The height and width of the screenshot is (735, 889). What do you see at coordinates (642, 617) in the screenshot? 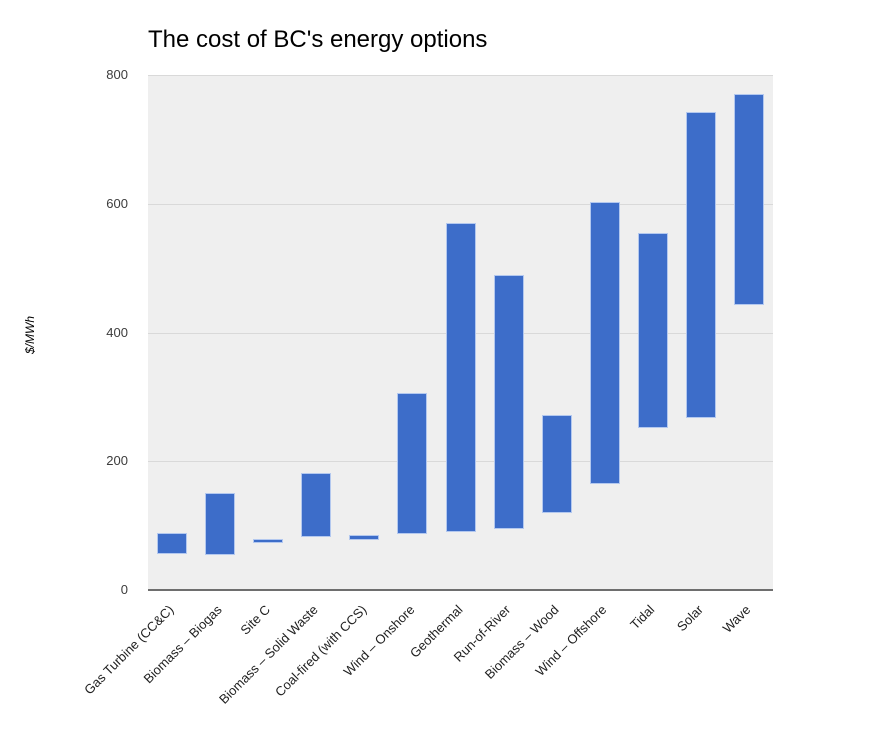
I see `x-tick-label-tidal: Tidal` at bounding box center [642, 617].